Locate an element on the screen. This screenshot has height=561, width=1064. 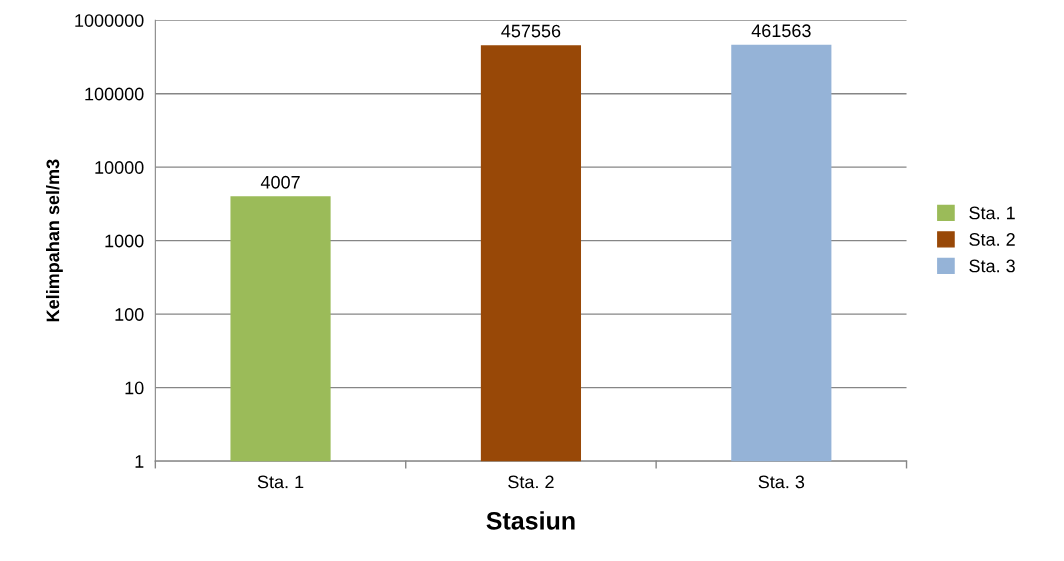
y-tick-label: 10 is located at coordinates (134, 388).